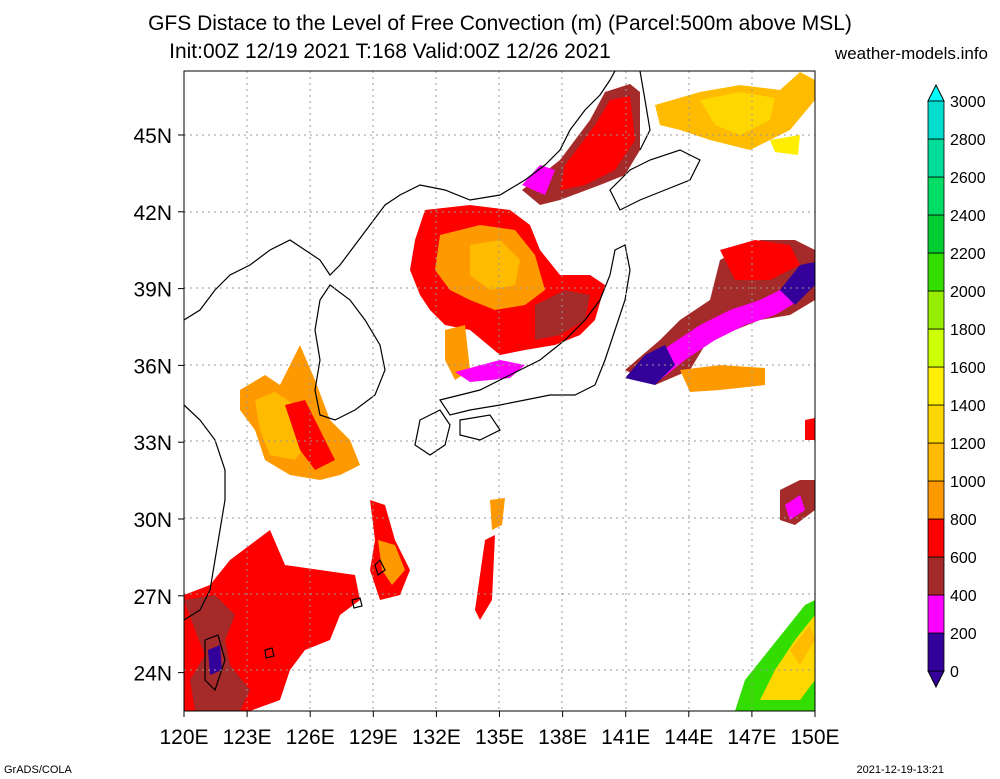  Describe the element at coordinates (795, 507) in the screenshot. I see `field-east-edge-1b` at that location.